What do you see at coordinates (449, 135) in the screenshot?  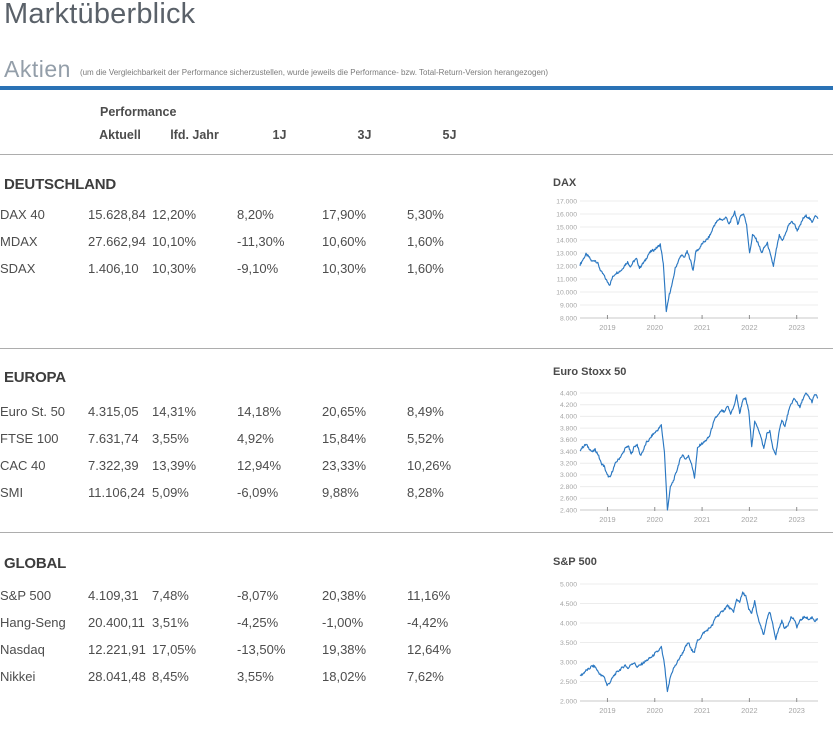 I see `column-header-5j: 5J` at bounding box center [449, 135].